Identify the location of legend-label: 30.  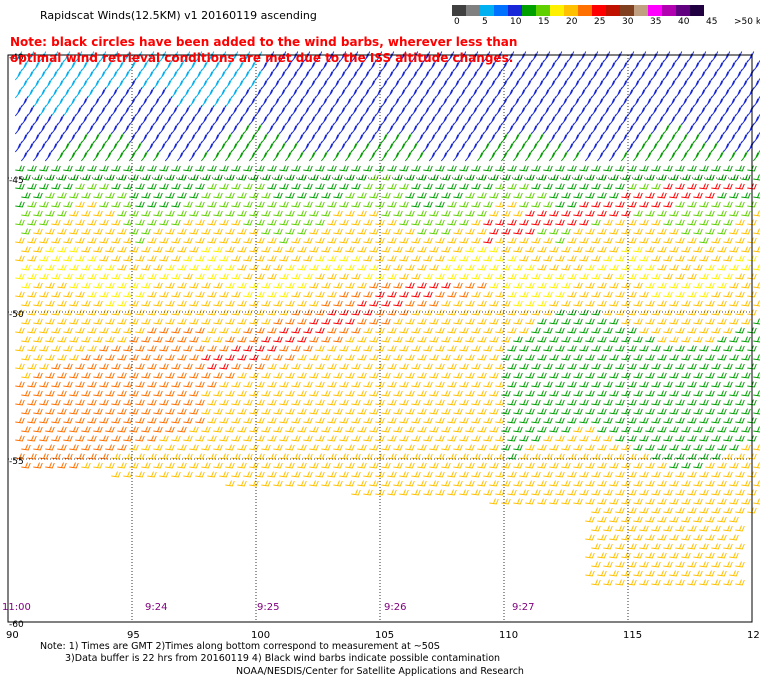
(628, 22).